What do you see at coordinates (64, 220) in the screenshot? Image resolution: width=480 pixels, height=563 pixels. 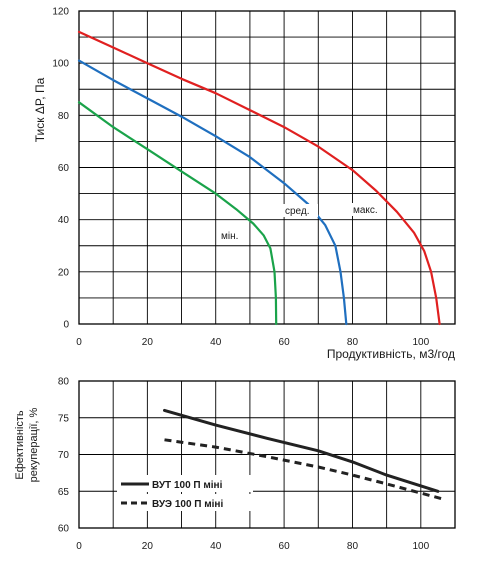 I see `y-tick-label: 40` at bounding box center [64, 220].